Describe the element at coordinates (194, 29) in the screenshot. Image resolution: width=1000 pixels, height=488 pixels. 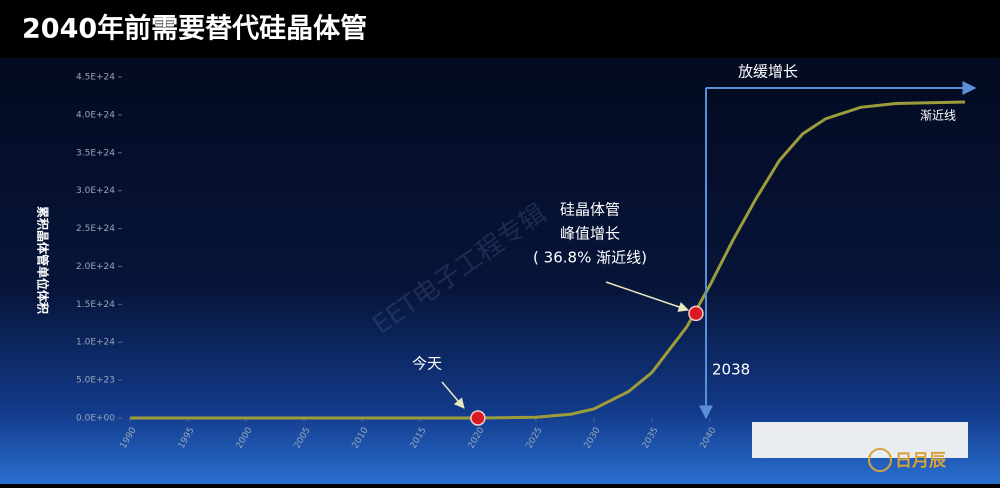
I see `chart-title: 2040年前需要替代硅晶体管` at that location.